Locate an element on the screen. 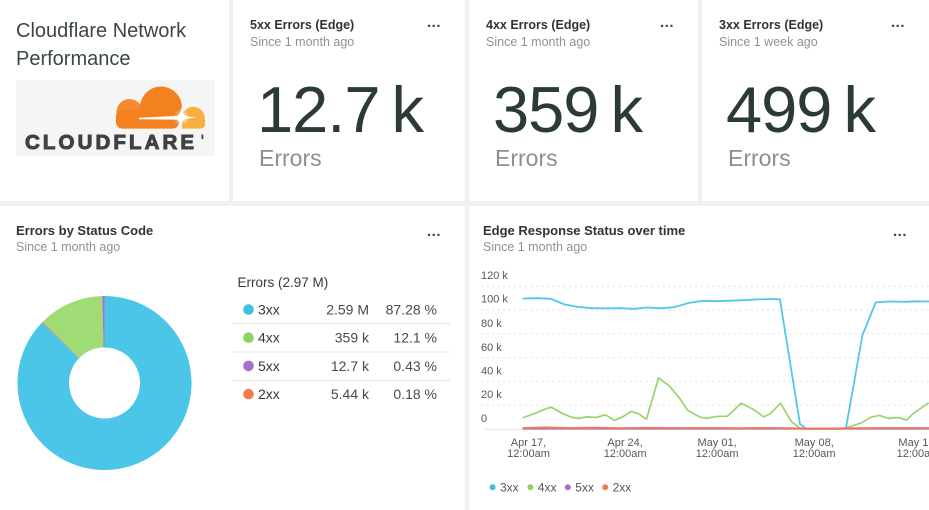 This screenshot has width=929, height=510. svg-text: 12.7 k is located at coordinates (350, 366).